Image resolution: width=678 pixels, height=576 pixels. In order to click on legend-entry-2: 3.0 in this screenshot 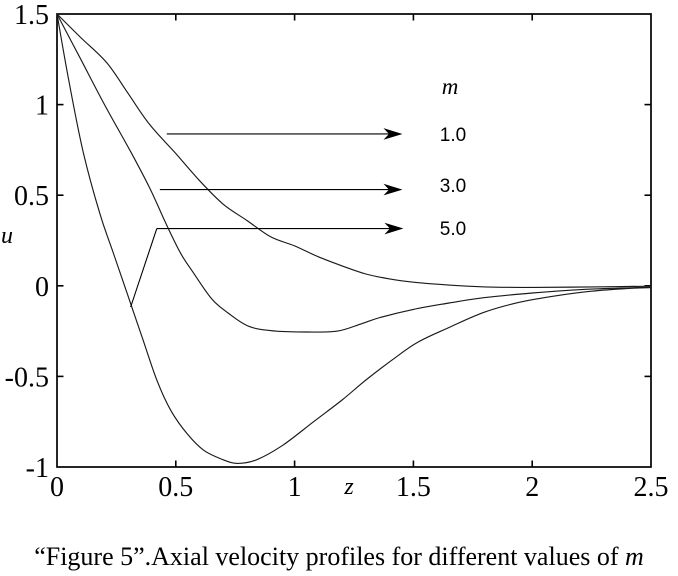, I will do `click(453, 186)`.